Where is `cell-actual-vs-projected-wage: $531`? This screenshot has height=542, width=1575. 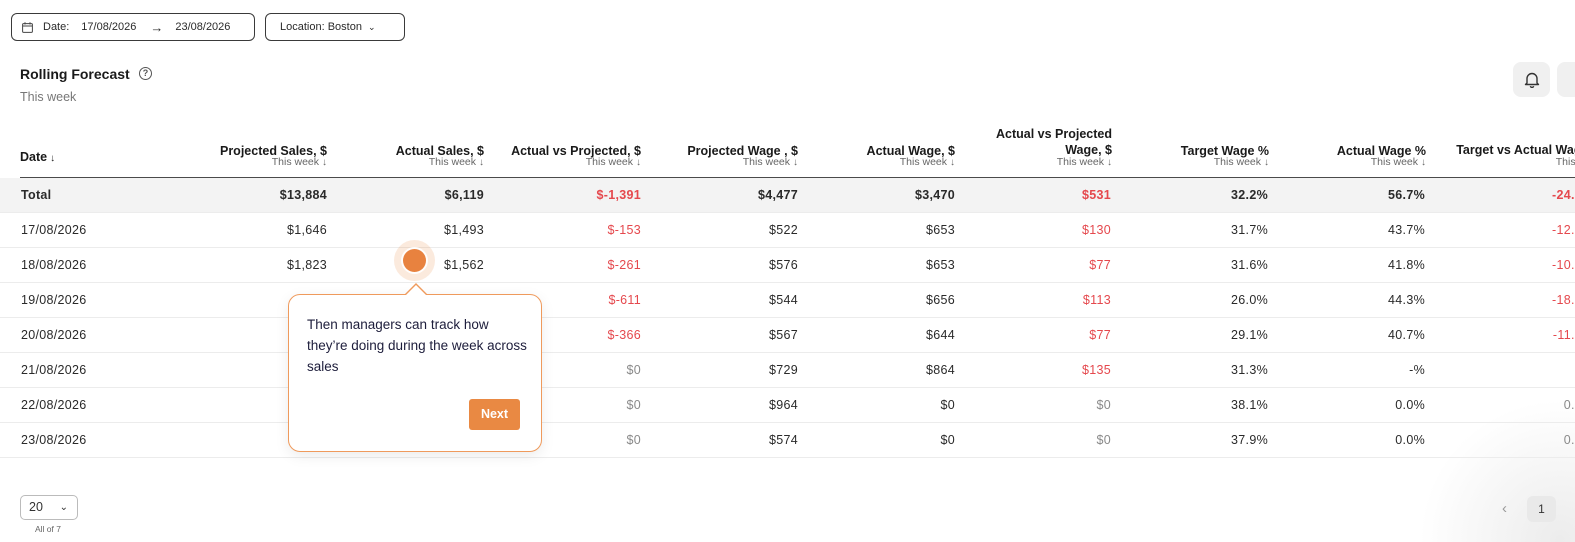
cell-actual-vs-projected-wage: $531 is located at coordinates (1096, 195).